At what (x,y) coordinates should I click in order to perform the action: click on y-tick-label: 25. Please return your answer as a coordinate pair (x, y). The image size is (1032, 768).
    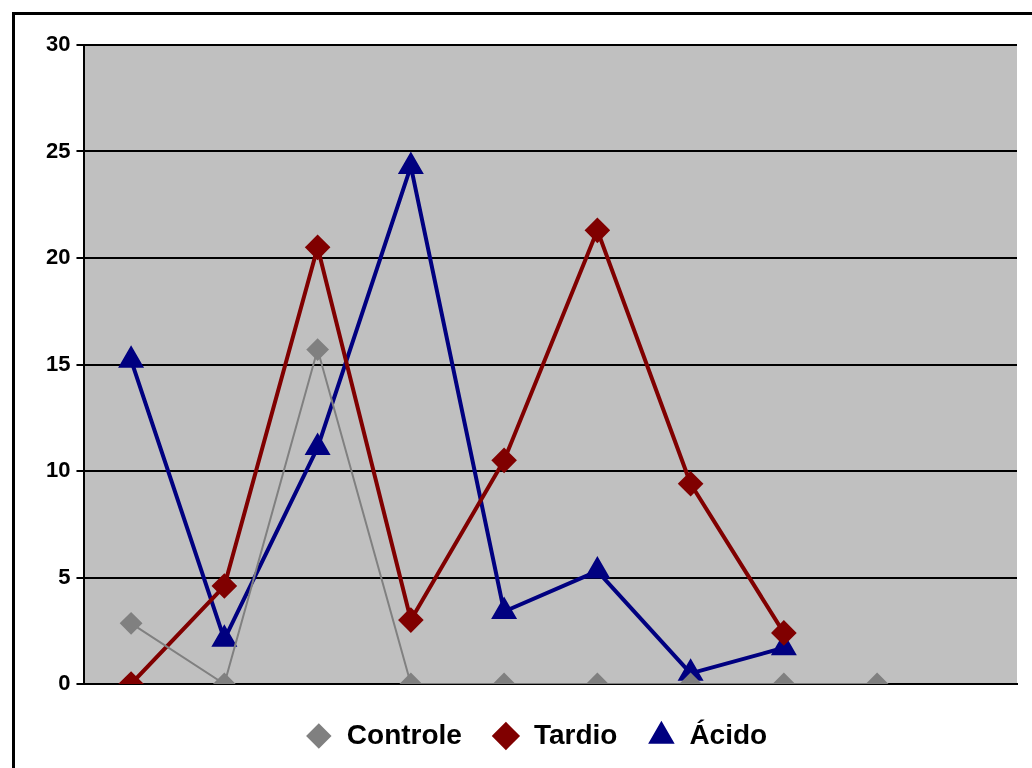
    Looking at the image, I should click on (58, 150).